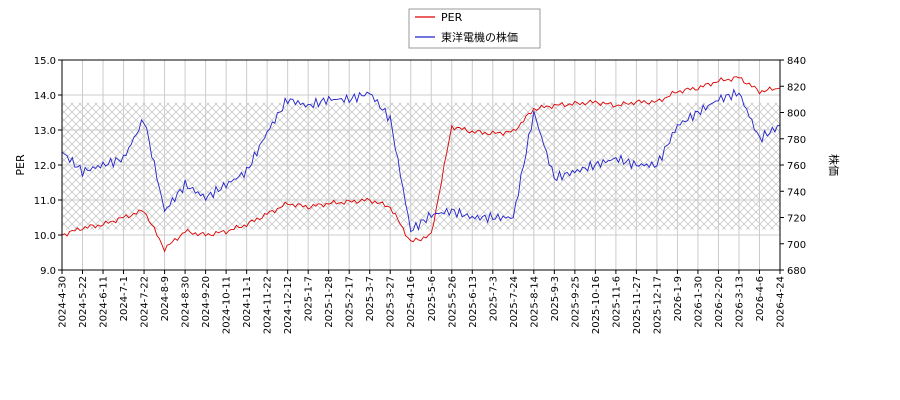  Describe the element at coordinates (796, 245) in the screenshot. I see `y2-tick-label: 700` at that location.